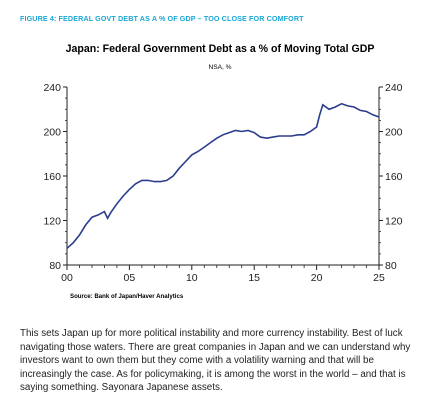 This screenshot has width=440, height=402. What do you see at coordinates (317, 278) in the screenshot?
I see `x-tick-label: 20` at bounding box center [317, 278].